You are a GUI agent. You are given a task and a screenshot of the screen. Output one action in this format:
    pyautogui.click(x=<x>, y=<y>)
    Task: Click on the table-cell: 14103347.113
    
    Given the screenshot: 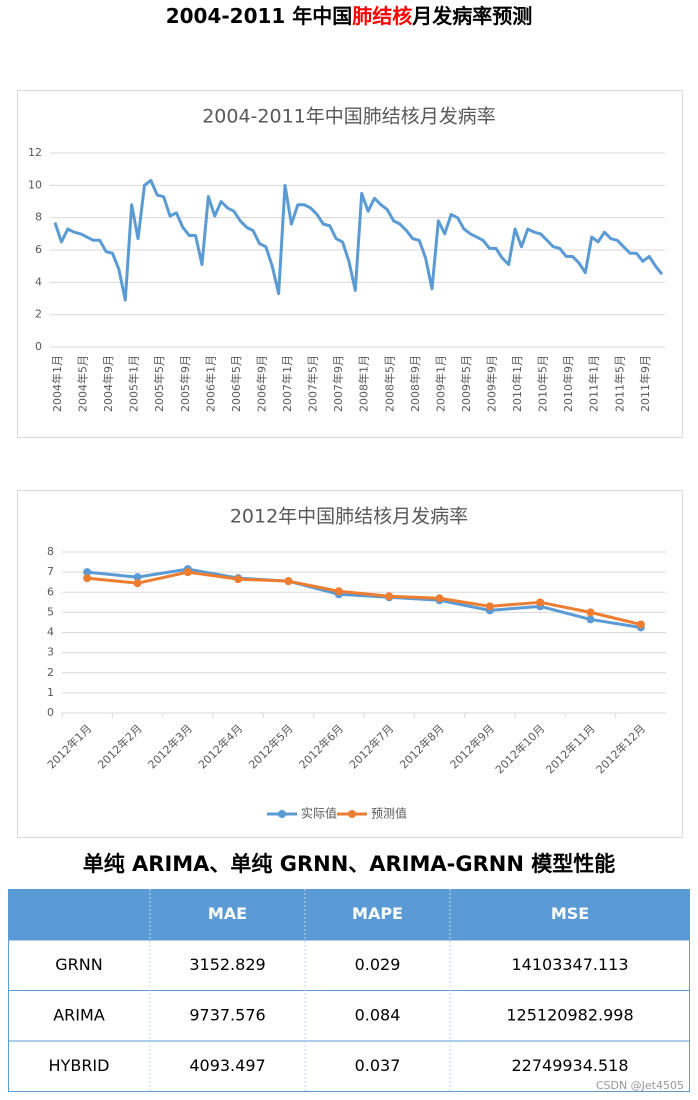 What is the action you would take?
    pyautogui.click(x=569, y=964)
    